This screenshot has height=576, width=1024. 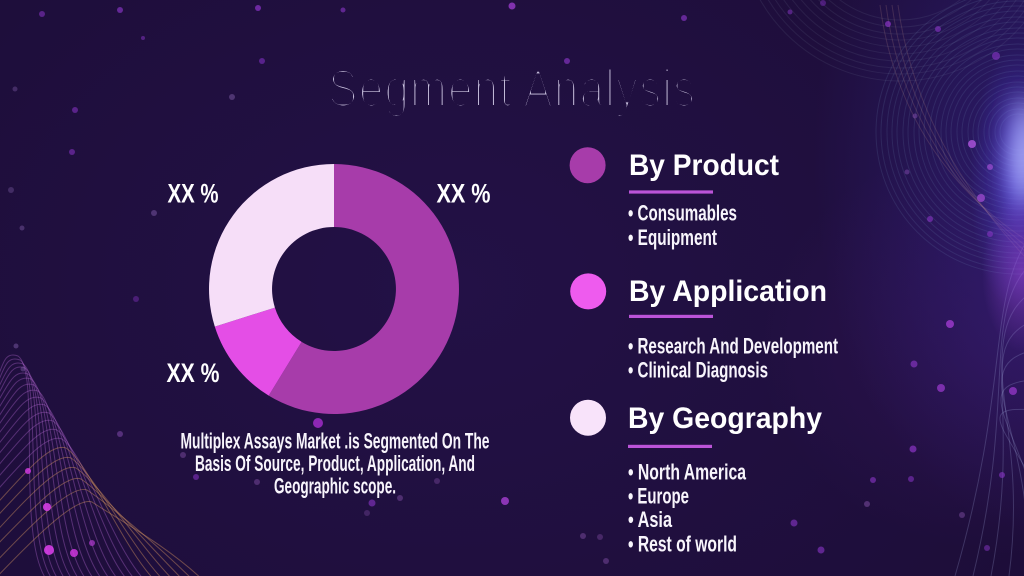 What do you see at coordinates (687, 472) in the screenshot?
I see `svg-text: • North America` at bounding box center [687, 472].